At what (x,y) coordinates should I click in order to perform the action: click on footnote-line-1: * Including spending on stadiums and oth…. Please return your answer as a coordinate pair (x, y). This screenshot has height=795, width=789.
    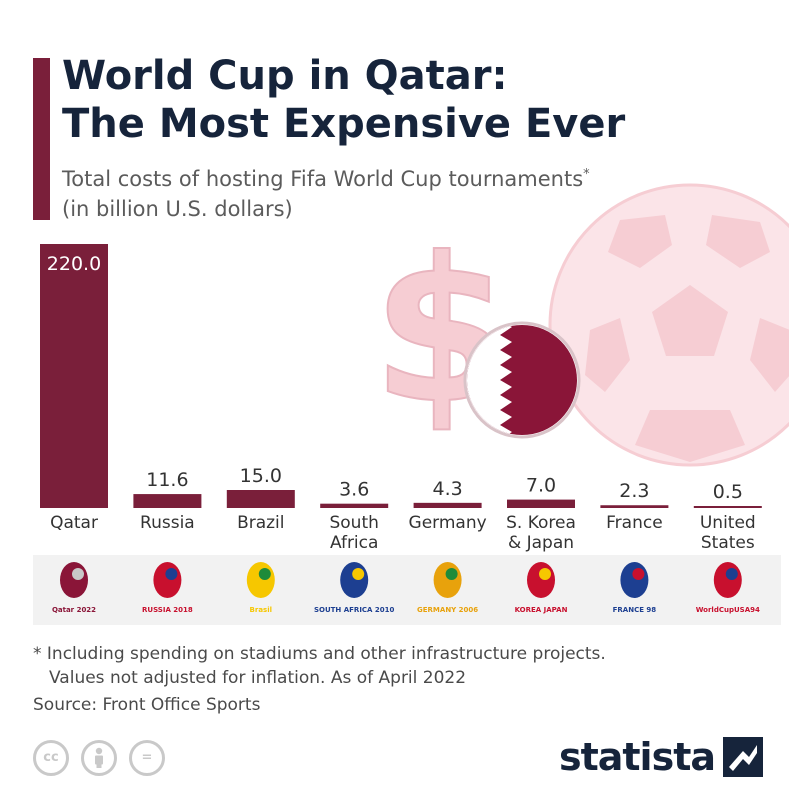
    Looking at the image, I should click on (319, 654).